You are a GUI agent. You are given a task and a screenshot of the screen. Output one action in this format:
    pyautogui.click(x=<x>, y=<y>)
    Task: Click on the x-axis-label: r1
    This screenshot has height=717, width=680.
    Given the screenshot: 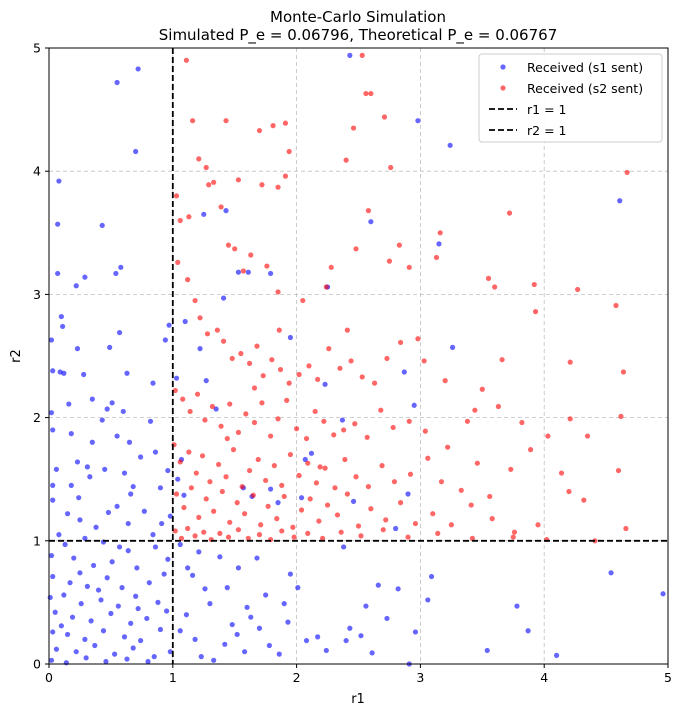 What is the action you would take?
    pyautogui.click(x=358, y=699)
    